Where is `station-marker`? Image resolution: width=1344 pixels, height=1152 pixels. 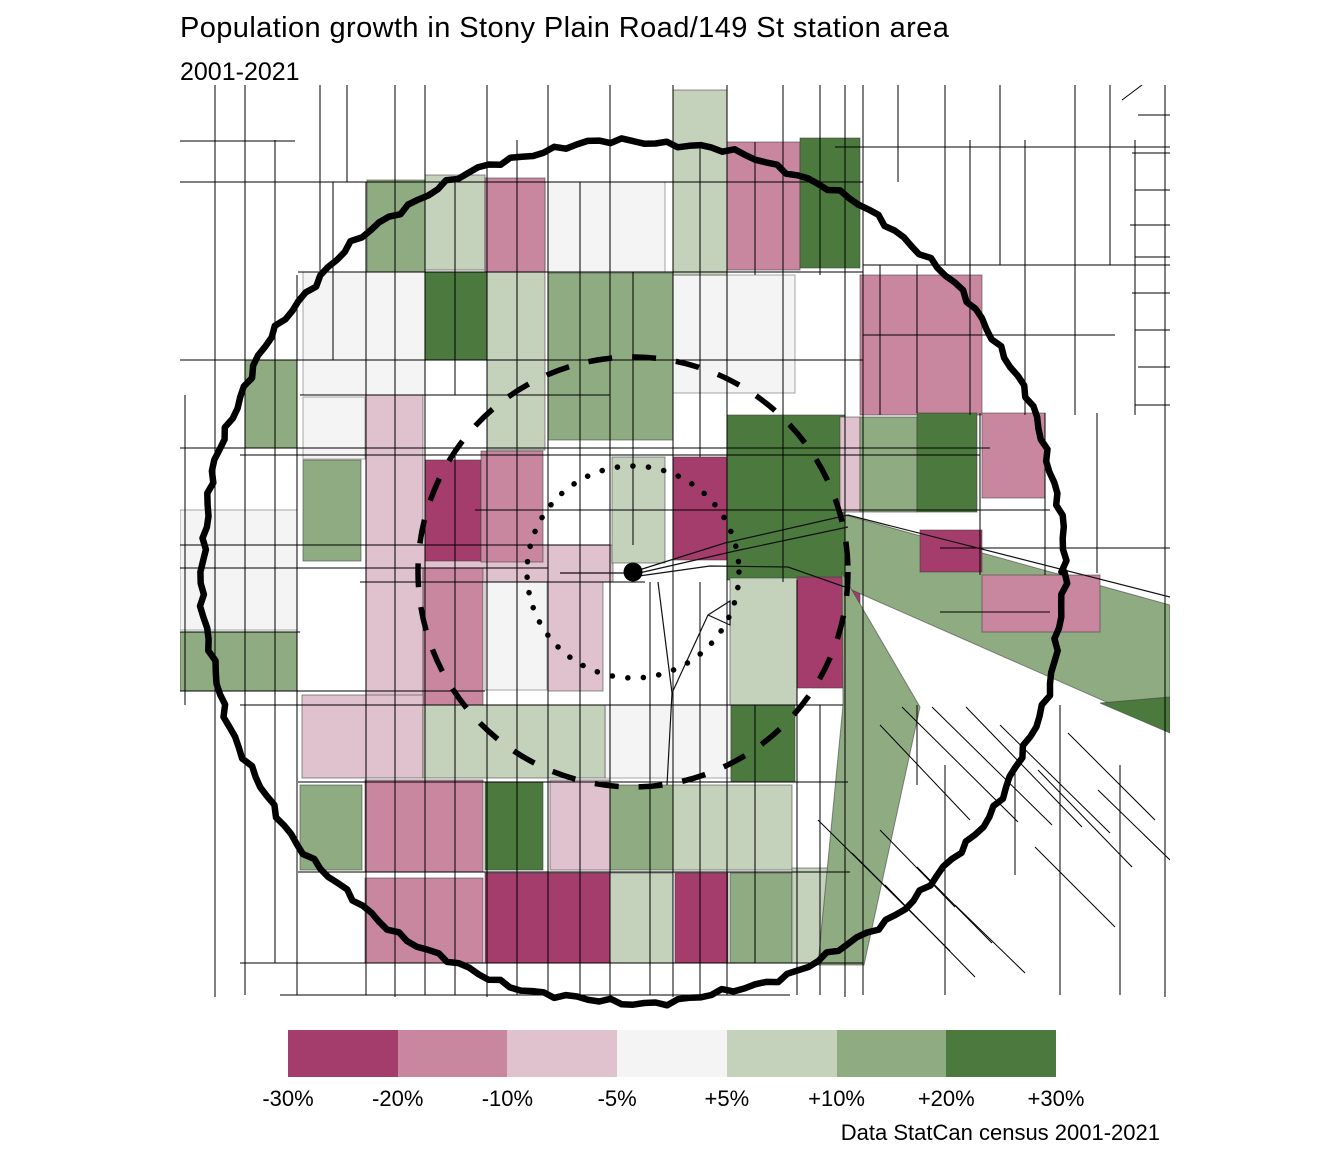 station-marker is located at coordinates (633, 572).